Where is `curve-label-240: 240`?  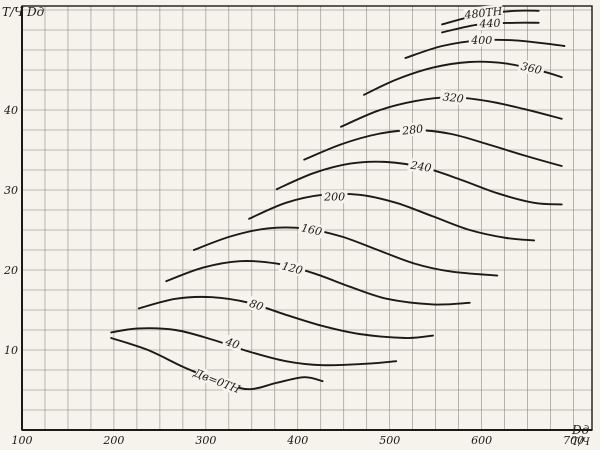
curve-label-240: 240 is located at coordinates (421, 166).